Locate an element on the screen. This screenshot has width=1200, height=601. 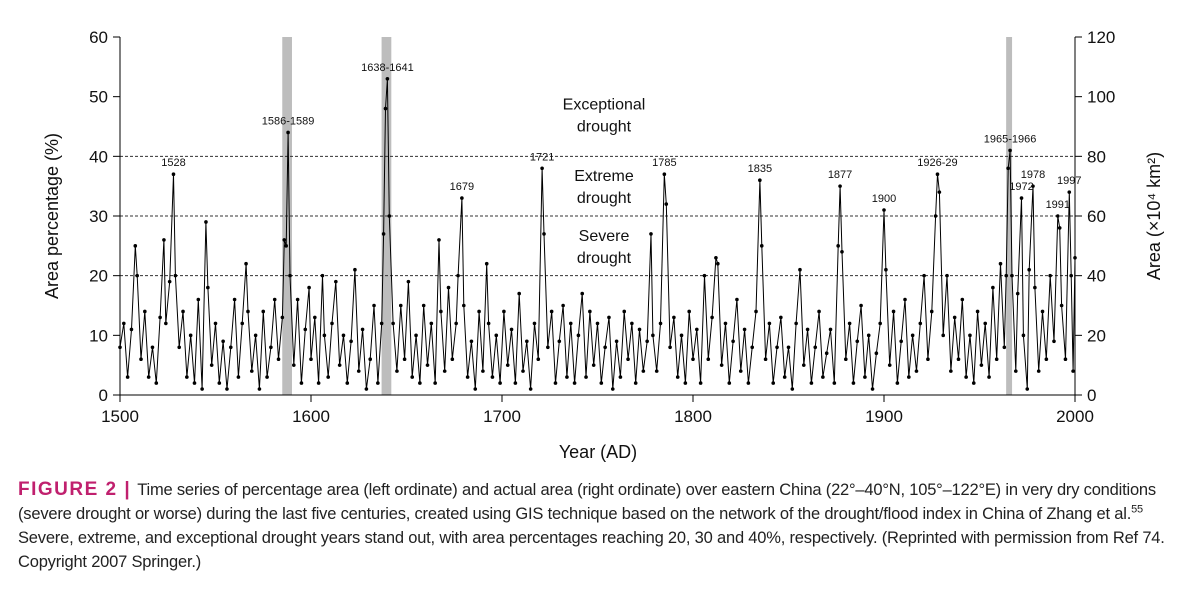
y-tick-label: 0 is located at coordinates (103, 395).